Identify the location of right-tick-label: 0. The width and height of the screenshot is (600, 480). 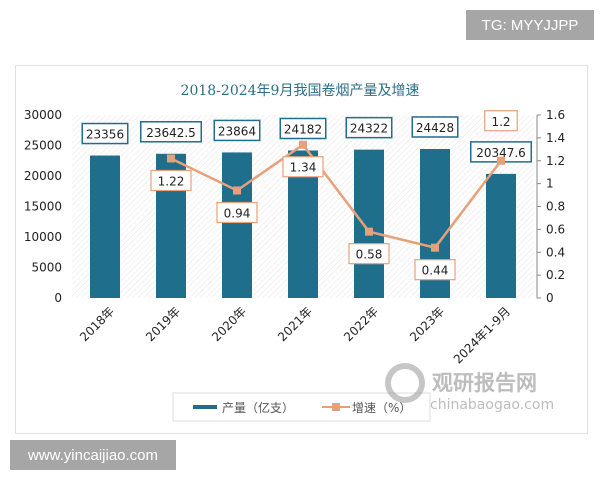
(550, 298).